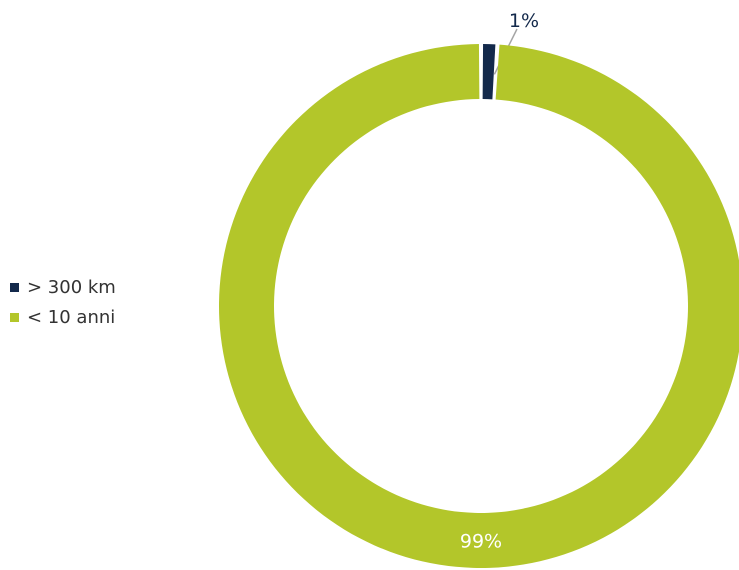 The width and height of the screenshot is (739, 570). I want to click on data-label-under-10-anni: 99%, so click(481, 542).